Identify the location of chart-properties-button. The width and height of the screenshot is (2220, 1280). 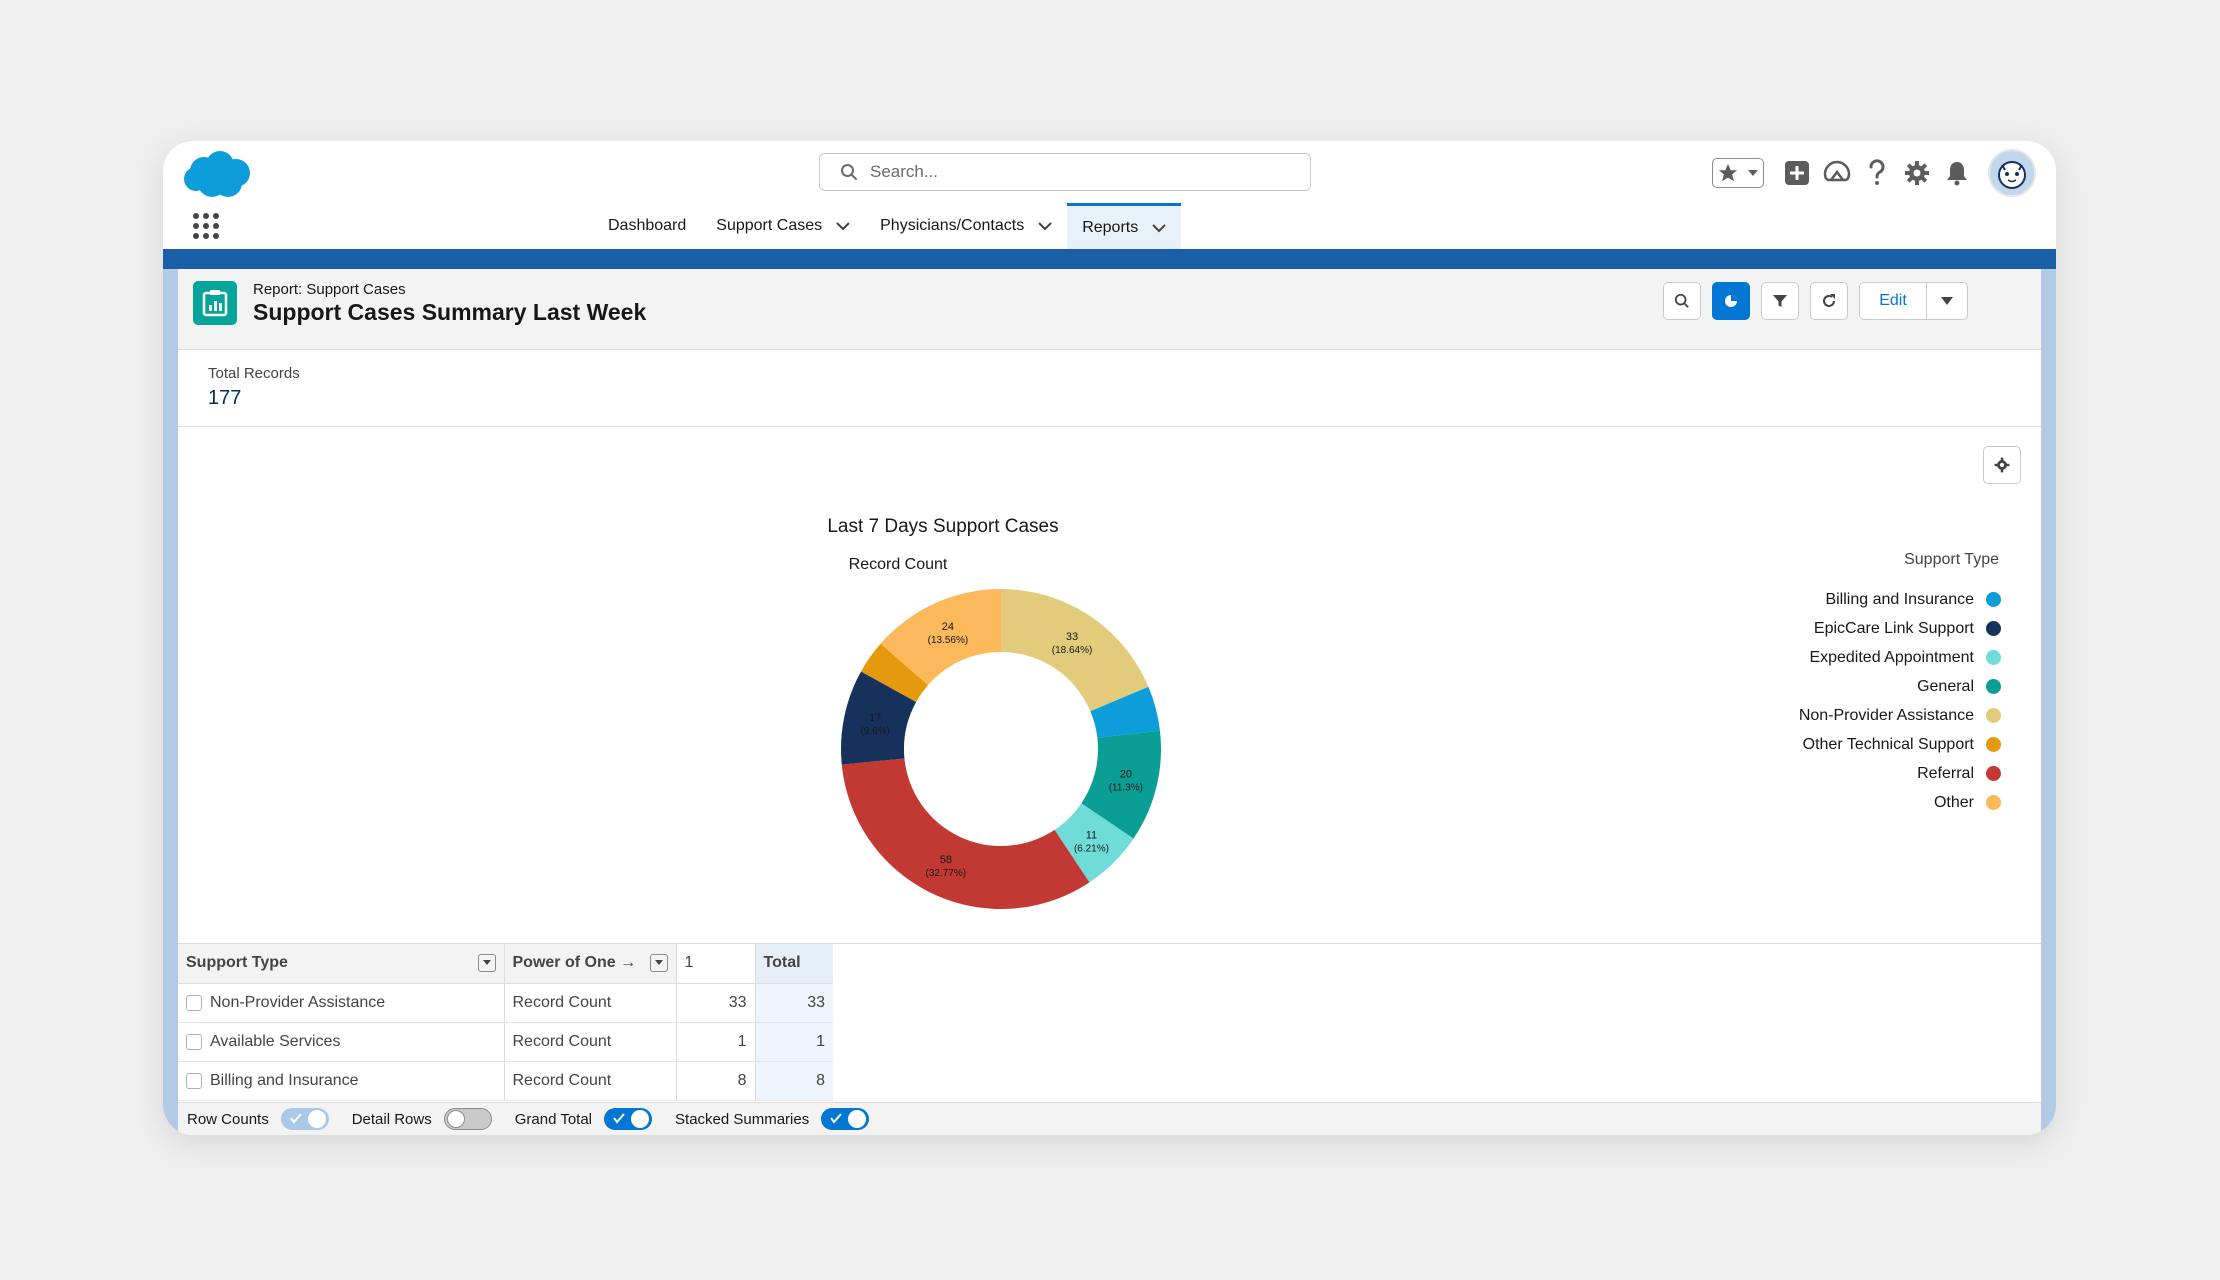
(2002, 465).